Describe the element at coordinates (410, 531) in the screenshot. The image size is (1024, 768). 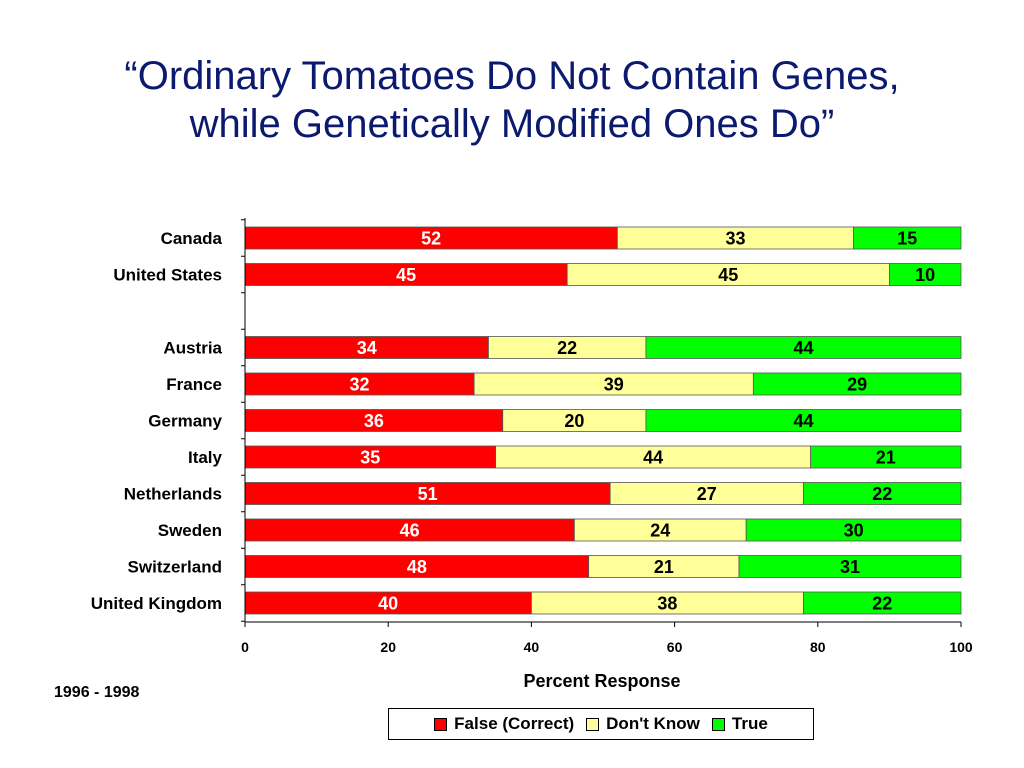
I see `data-label-false: 46` at that location.